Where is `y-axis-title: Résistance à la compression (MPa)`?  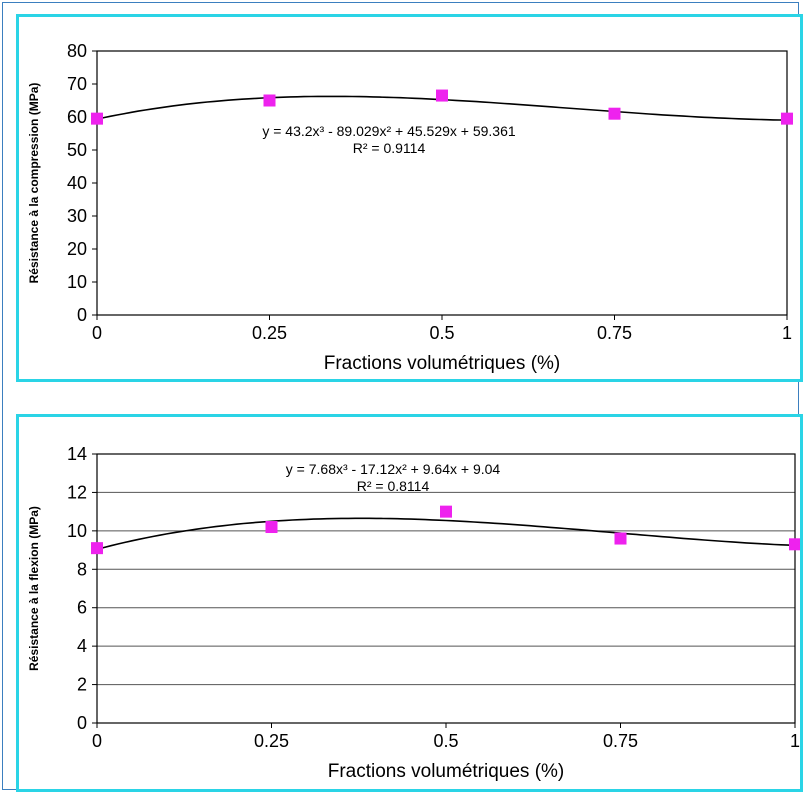
y-axis-title: Résistance à la compression (MPa) is located at coordinates (34, 183).